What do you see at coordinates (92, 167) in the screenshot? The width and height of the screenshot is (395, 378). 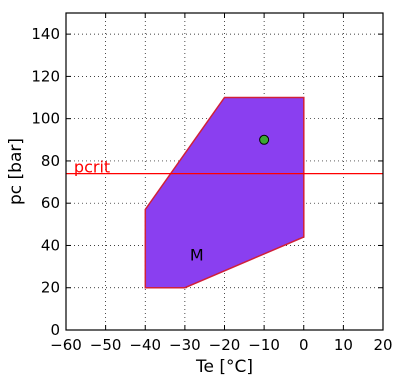 I see `pcrit-label: pcrit` at bounding box center [92, 167].